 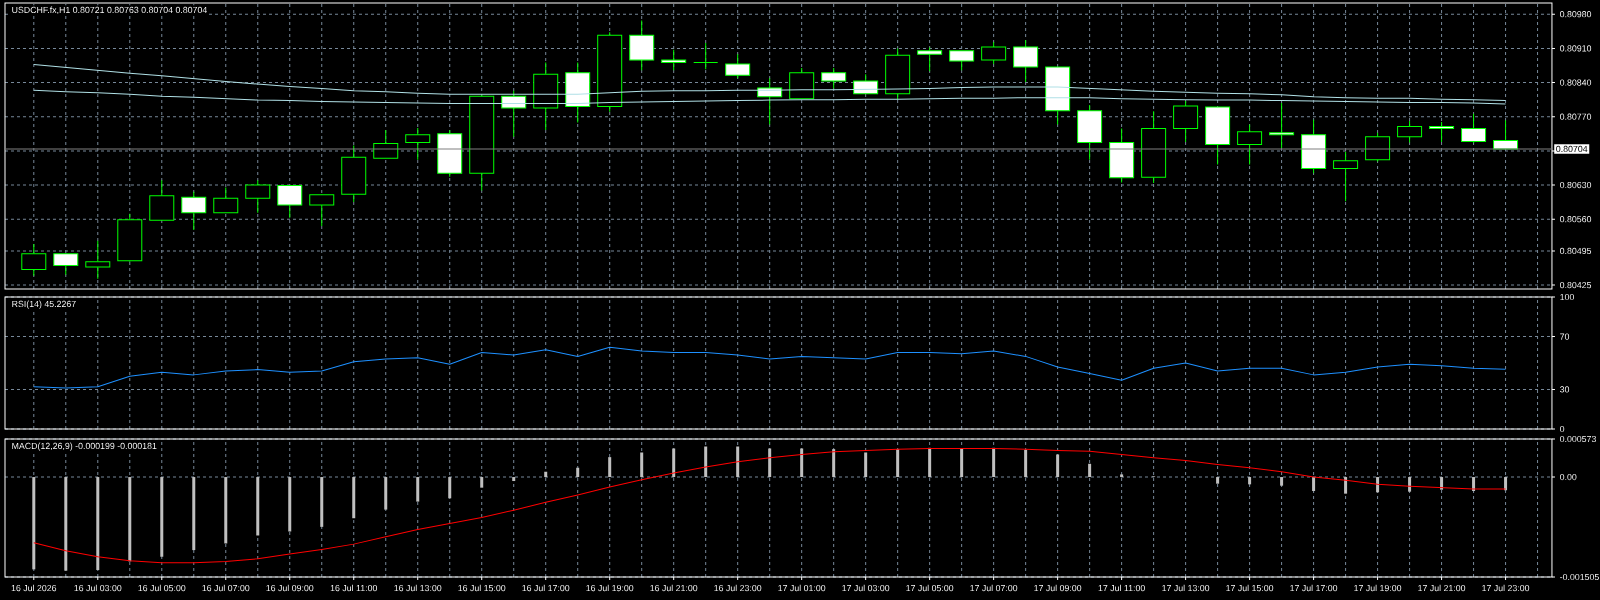 What do you see at coordinates (44, 304) in the screenshot?
I see `chart-title: RSI(14) 45.2267` at bounding box center [44, 304].